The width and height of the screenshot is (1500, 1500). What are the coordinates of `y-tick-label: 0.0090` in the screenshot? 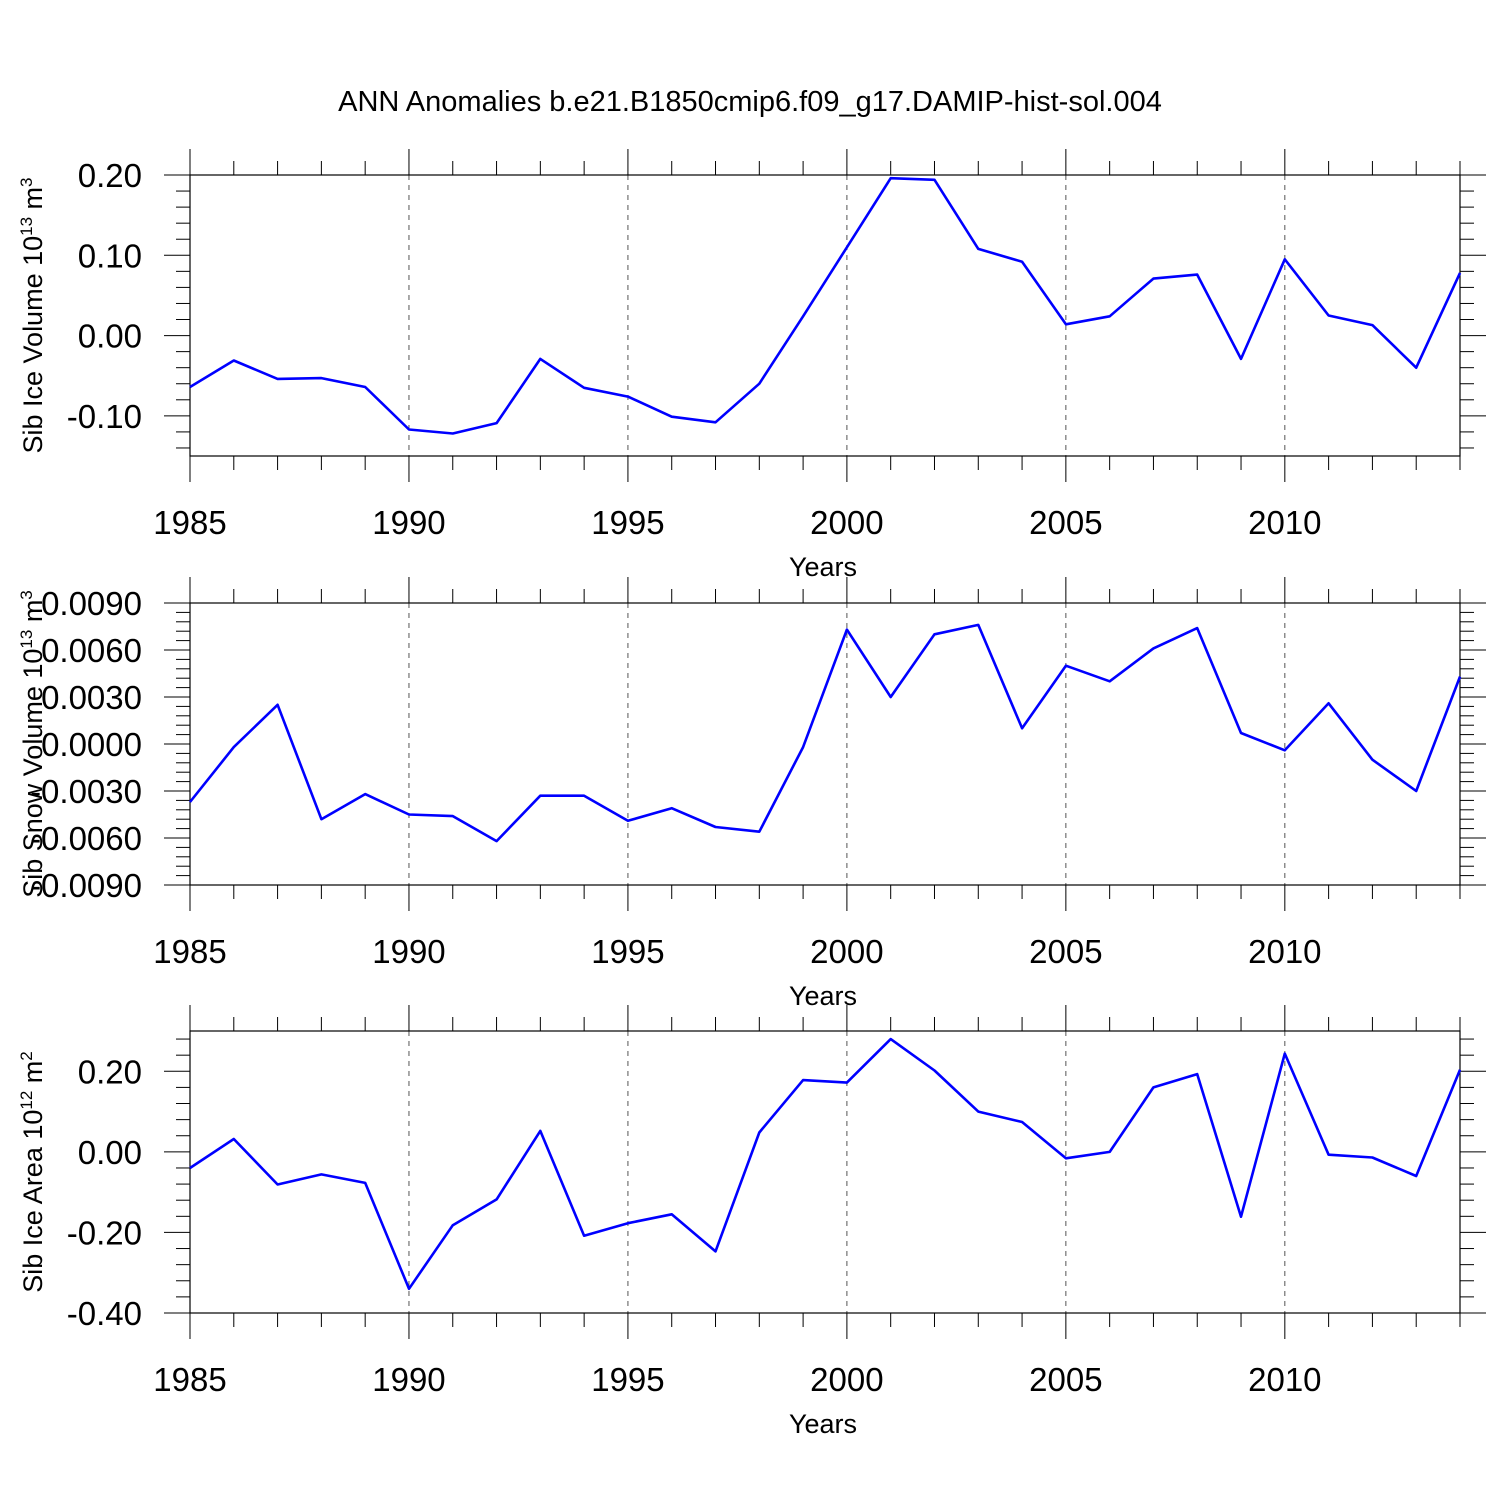 It's located at (91, 603).